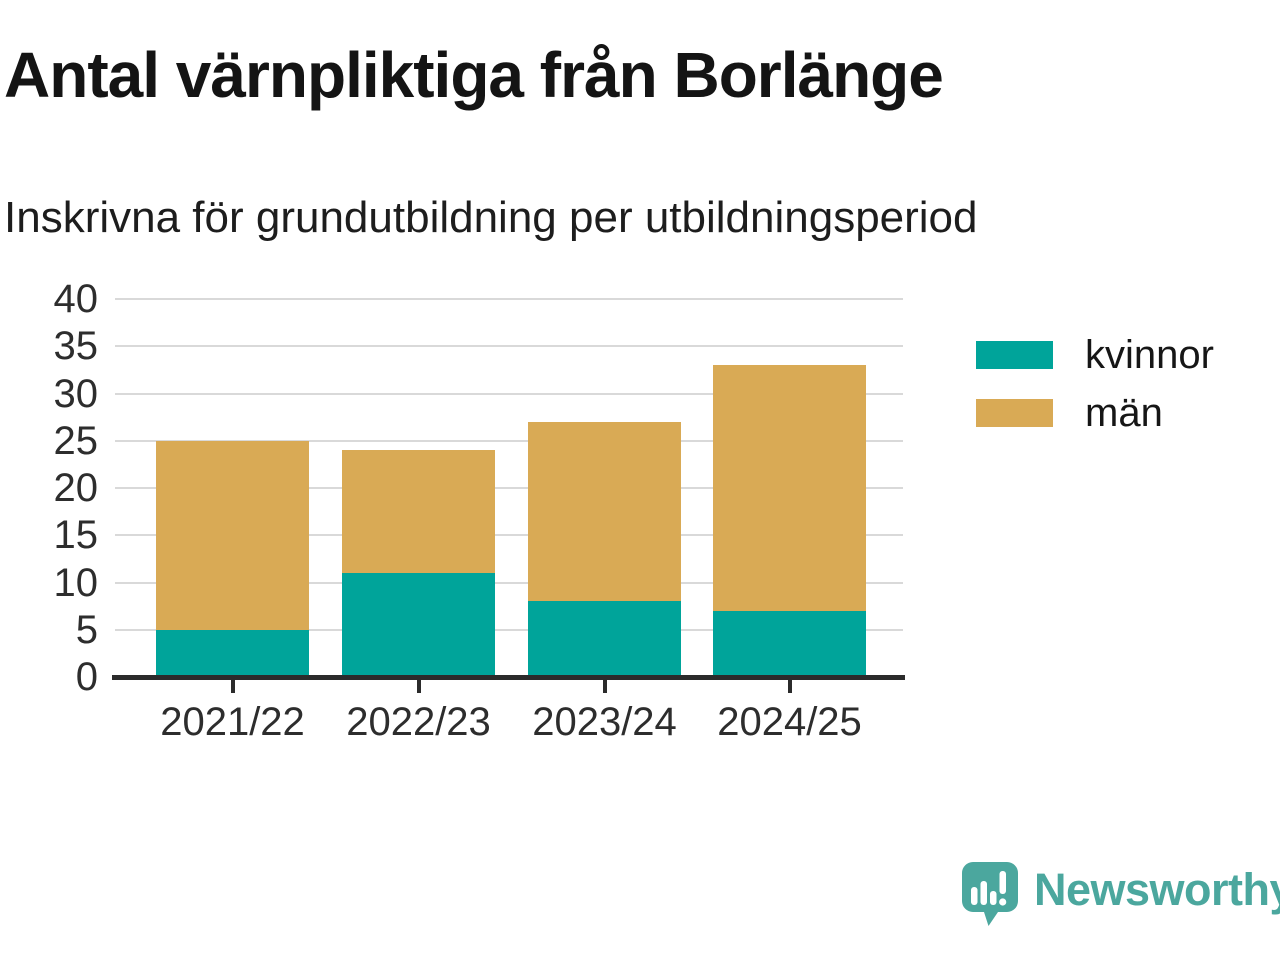 The image size is (1280, 960). What do you see at coordinates (418, 722) in the screenshot?
I see `x-axis-category-label: 2022/23` at bounding box center [418, 722].